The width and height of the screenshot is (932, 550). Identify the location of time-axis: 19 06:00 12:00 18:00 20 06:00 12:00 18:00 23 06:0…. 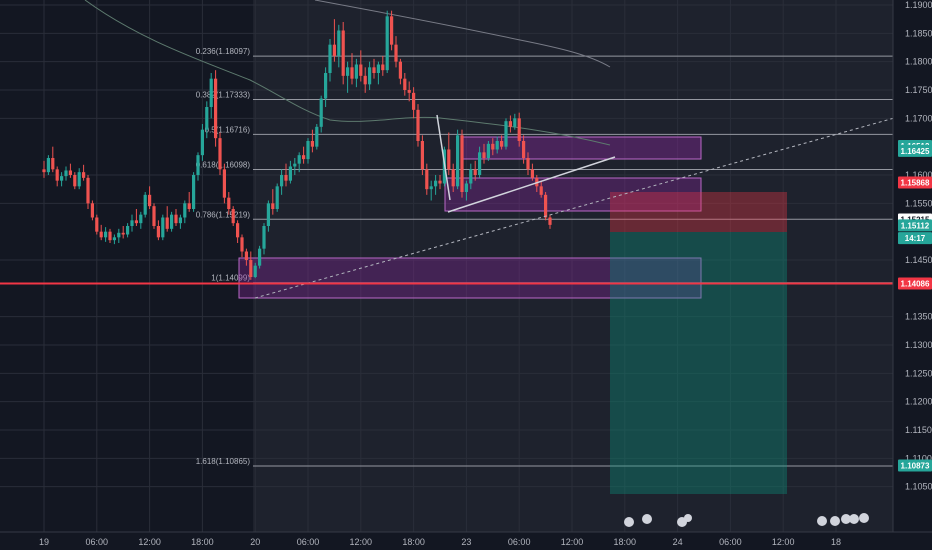
(466, 539).